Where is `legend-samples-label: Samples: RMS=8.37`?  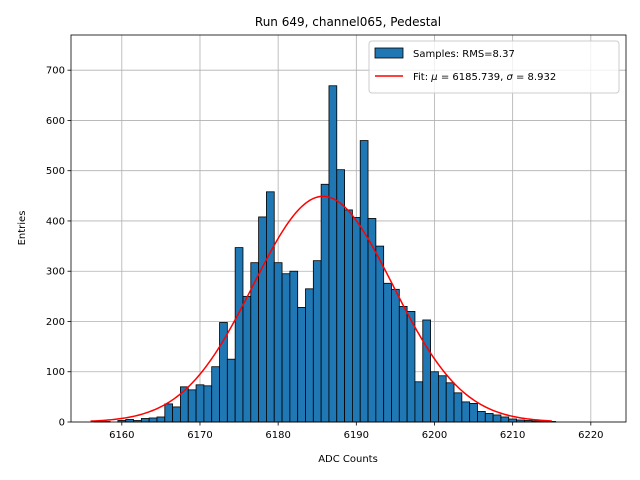 legend-samples-label: Samples: RMS=8.37 is located at coordinates (464, 54).